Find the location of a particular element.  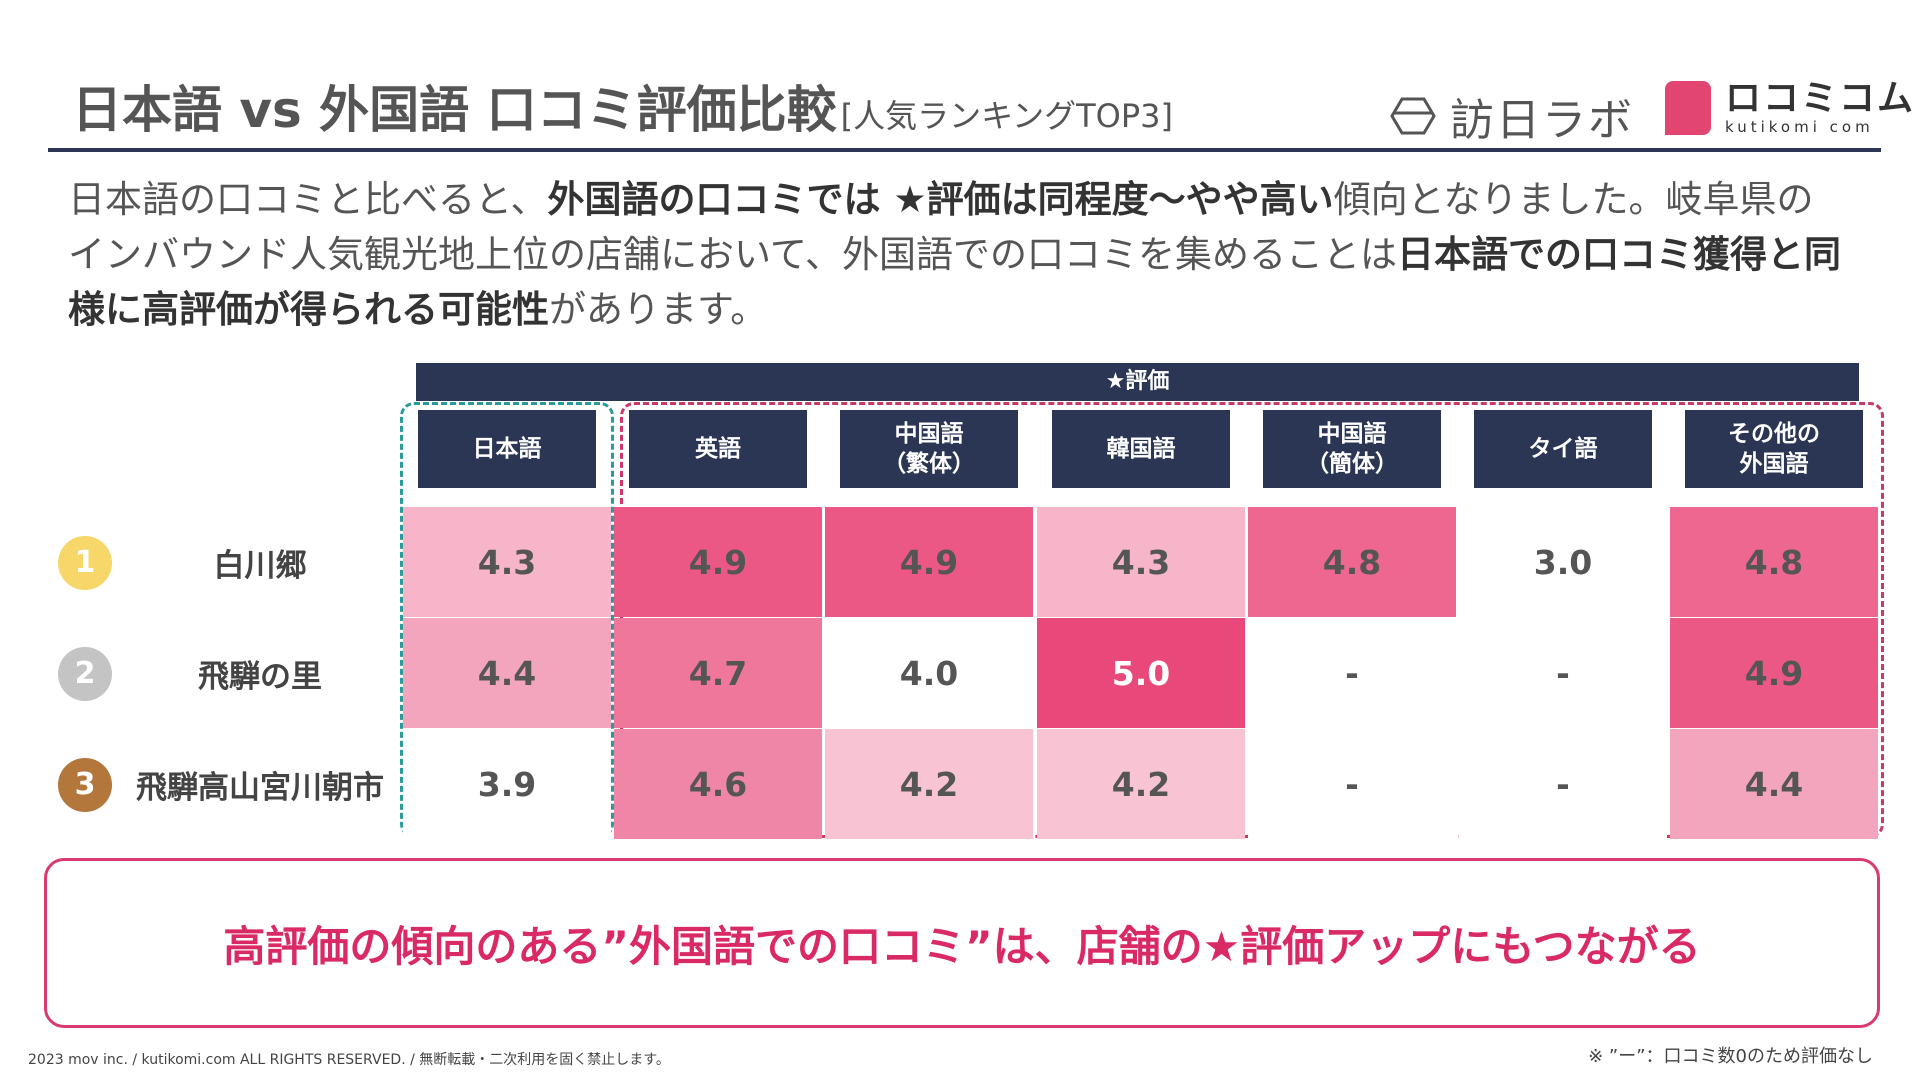

spot-name: 白川郷 is located at coordinates (260, 566).